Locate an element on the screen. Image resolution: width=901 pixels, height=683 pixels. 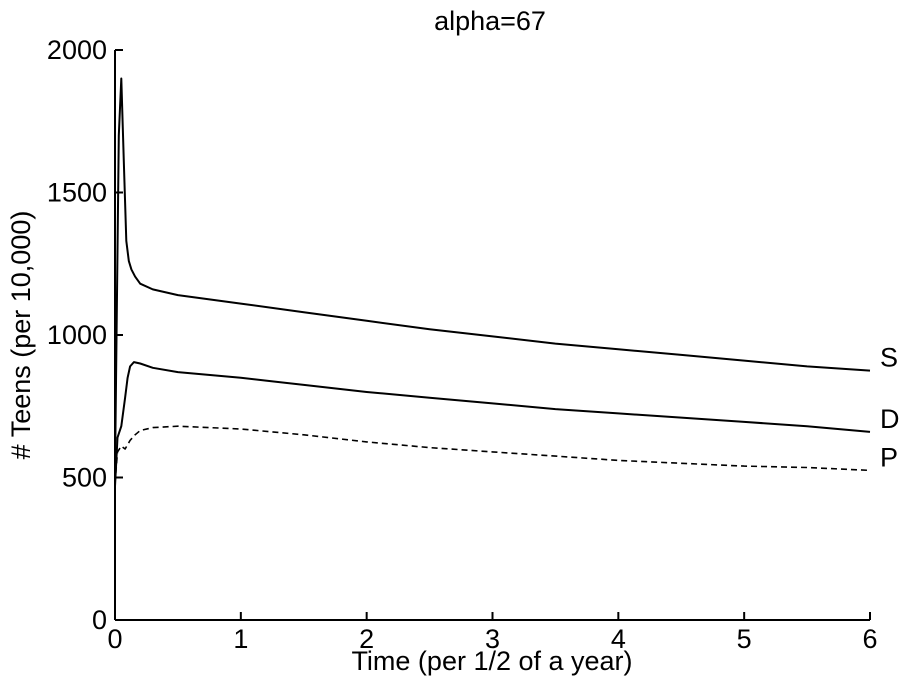
y-tick-label: 0 is located at coordinates (99, 620).